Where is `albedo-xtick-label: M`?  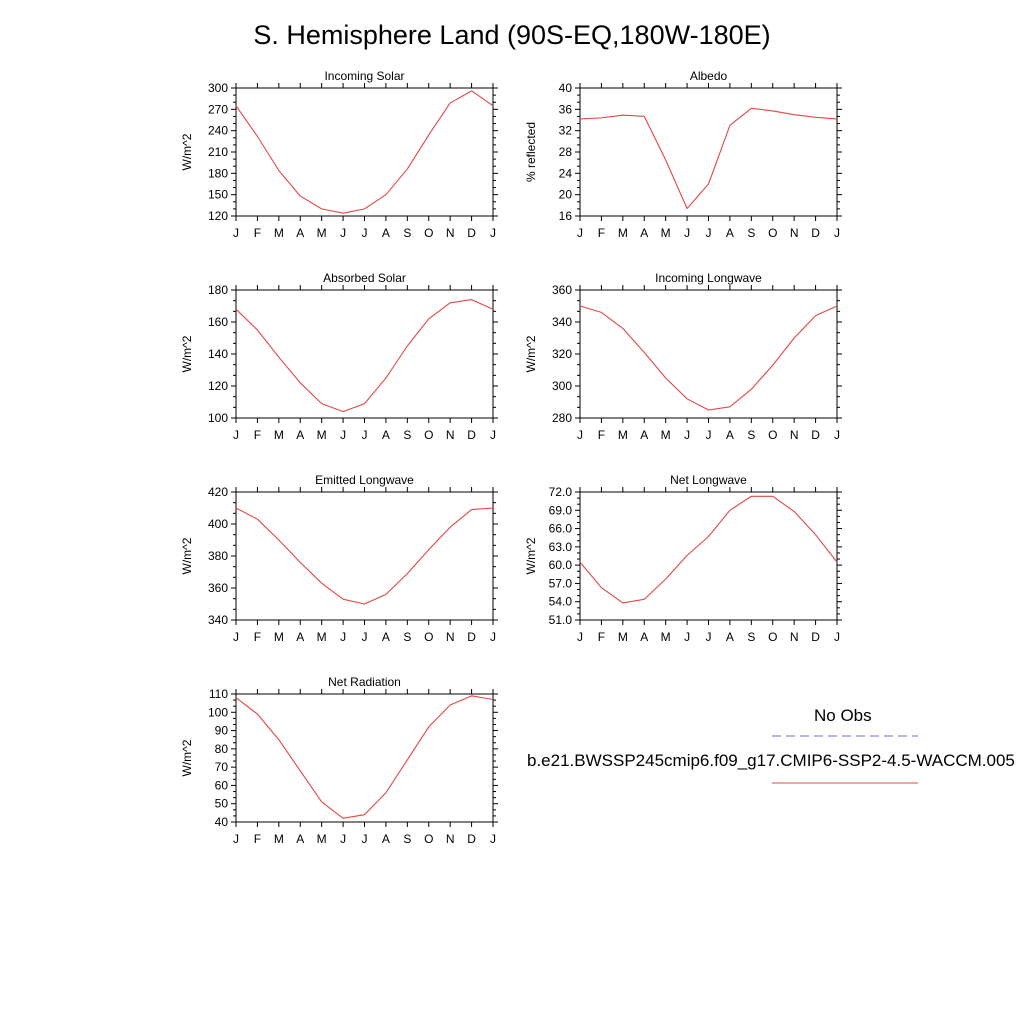
albedo-xtick-label: M is located at coordinates (623, 233).